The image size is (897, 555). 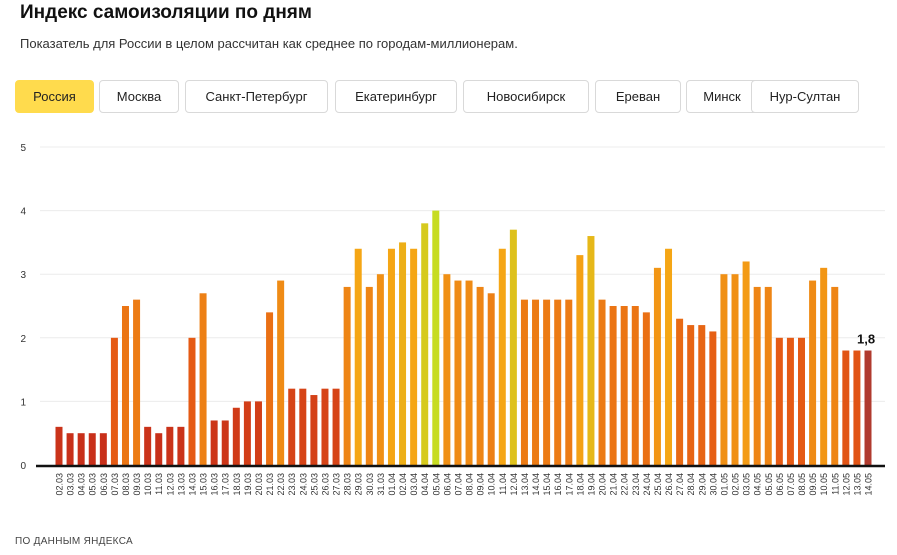 What do you see at coordinates (636, 484) in the screenshot?
I see `x-tick-label: 23.04` at bounding box center [636, 484].